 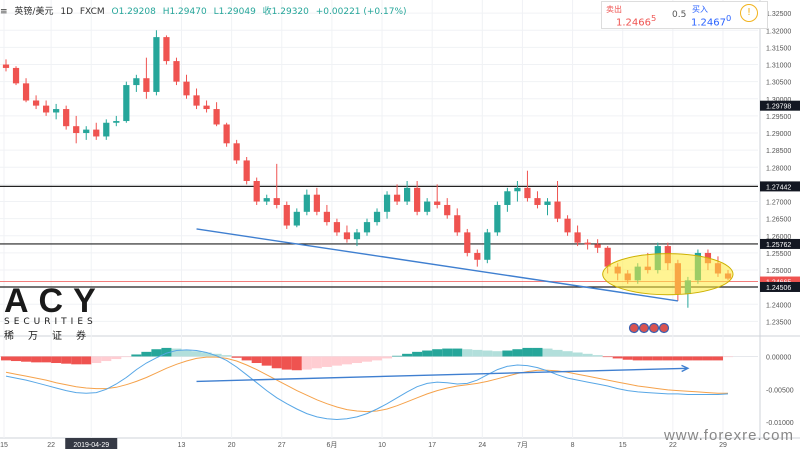 I want to click on price-tick: 1.30000, so click(x=778, y=100).